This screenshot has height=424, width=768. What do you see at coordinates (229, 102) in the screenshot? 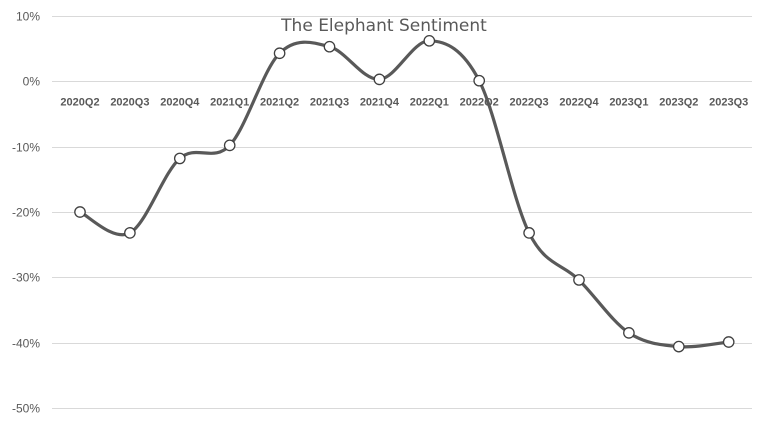
I see `x-tick-label: 2021Q1` at bounding box center [229, 102].